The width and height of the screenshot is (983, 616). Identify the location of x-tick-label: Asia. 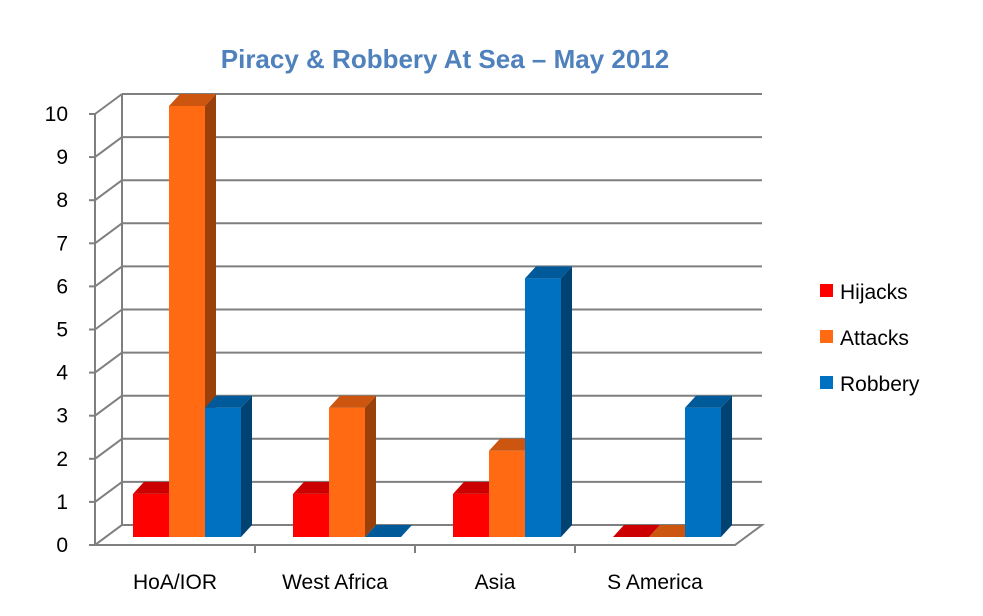
(495, 582).